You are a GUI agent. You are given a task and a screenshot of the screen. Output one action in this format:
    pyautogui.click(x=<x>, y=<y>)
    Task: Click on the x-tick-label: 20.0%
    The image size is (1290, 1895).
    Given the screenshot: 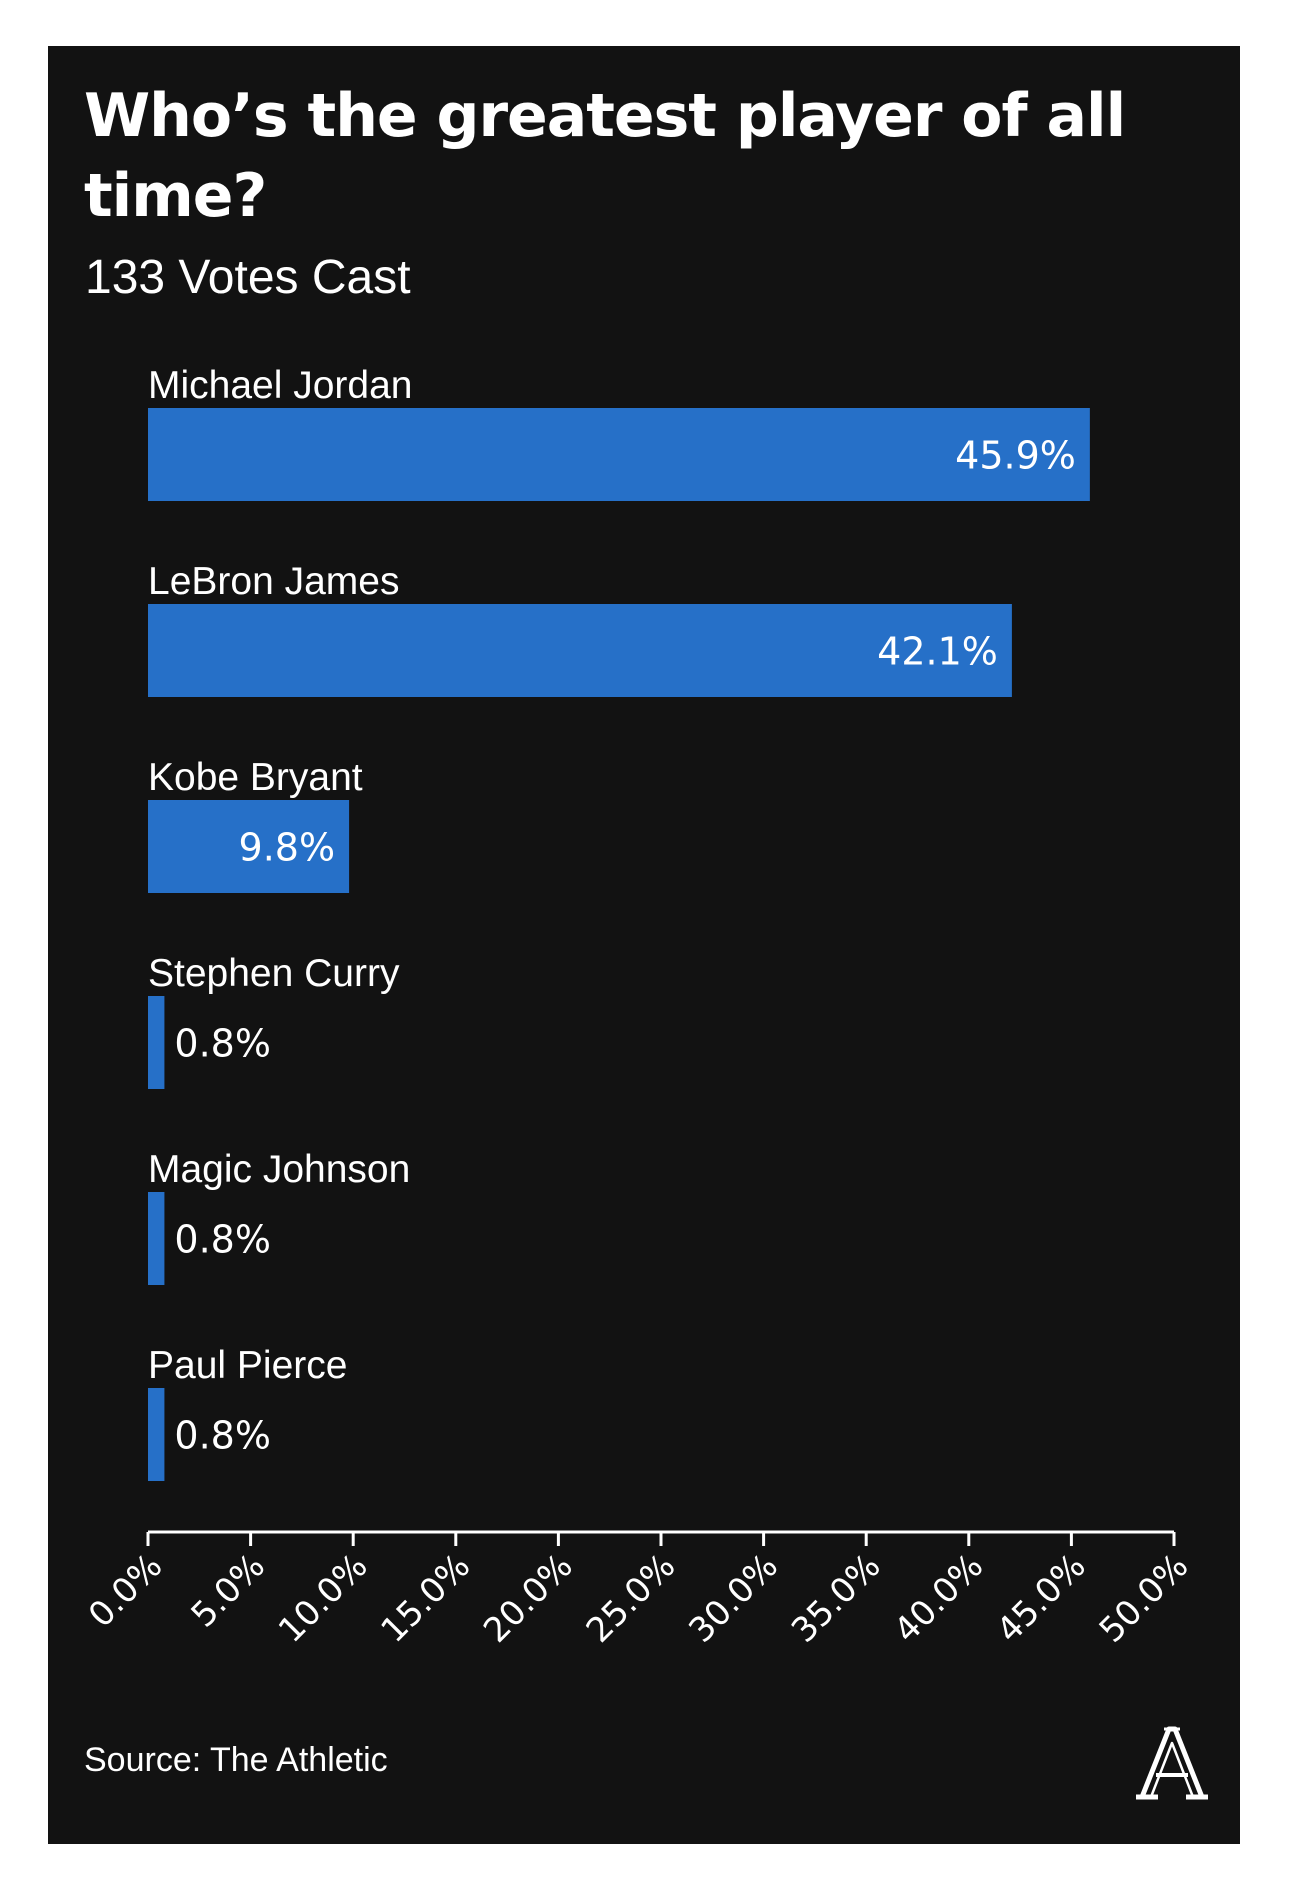 What is the action you would take?
    pyautogui.click(x=528, y=1598)
    